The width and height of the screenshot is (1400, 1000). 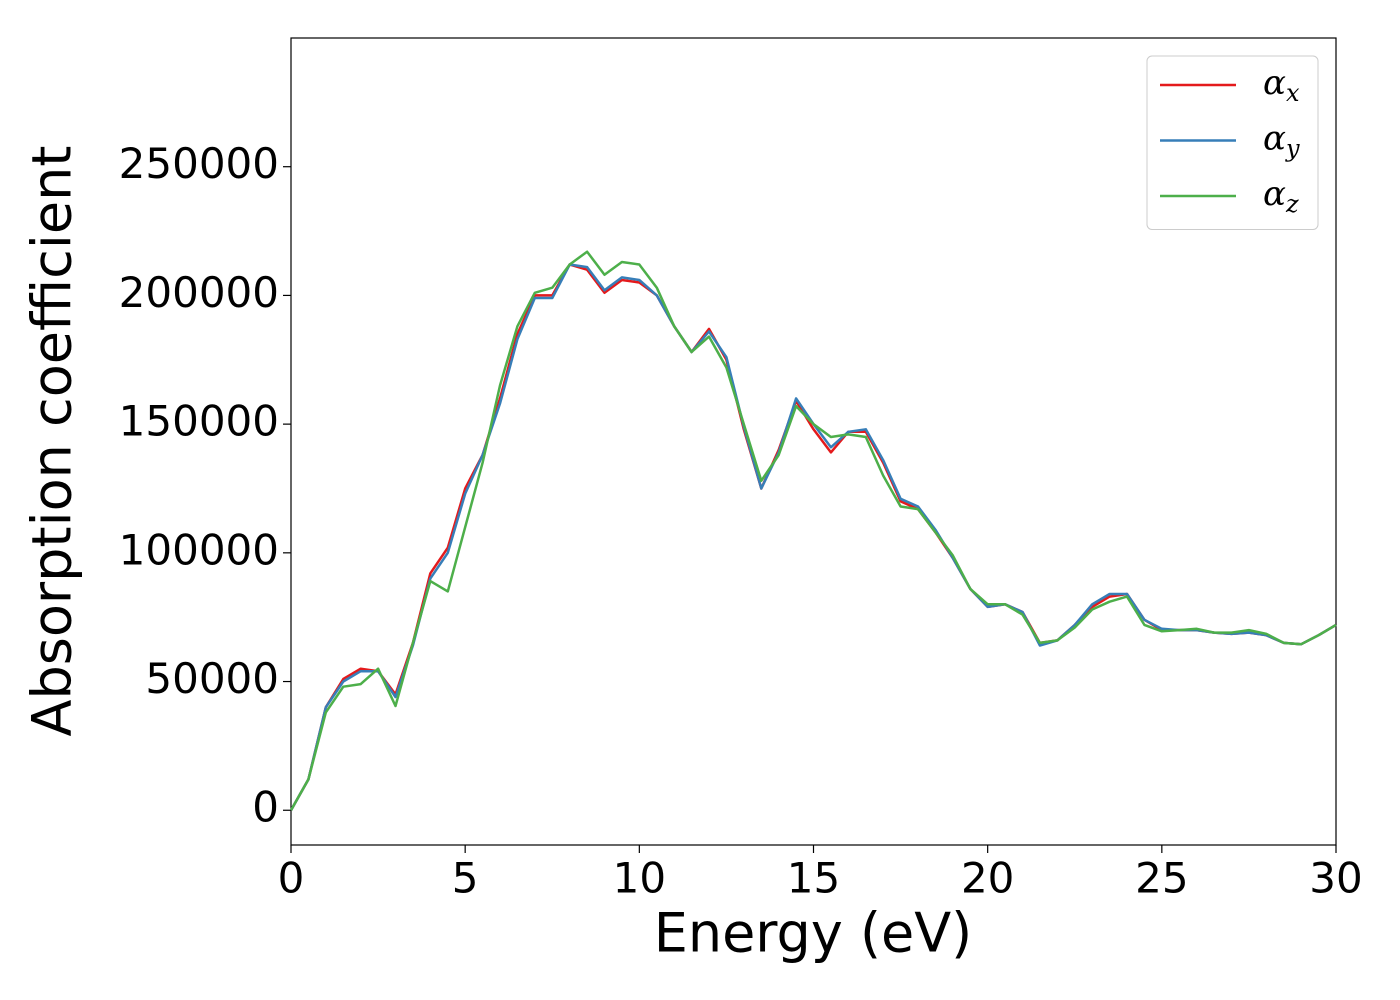 I want to click on x-tick-label: 20, so click(x=987, y=878).